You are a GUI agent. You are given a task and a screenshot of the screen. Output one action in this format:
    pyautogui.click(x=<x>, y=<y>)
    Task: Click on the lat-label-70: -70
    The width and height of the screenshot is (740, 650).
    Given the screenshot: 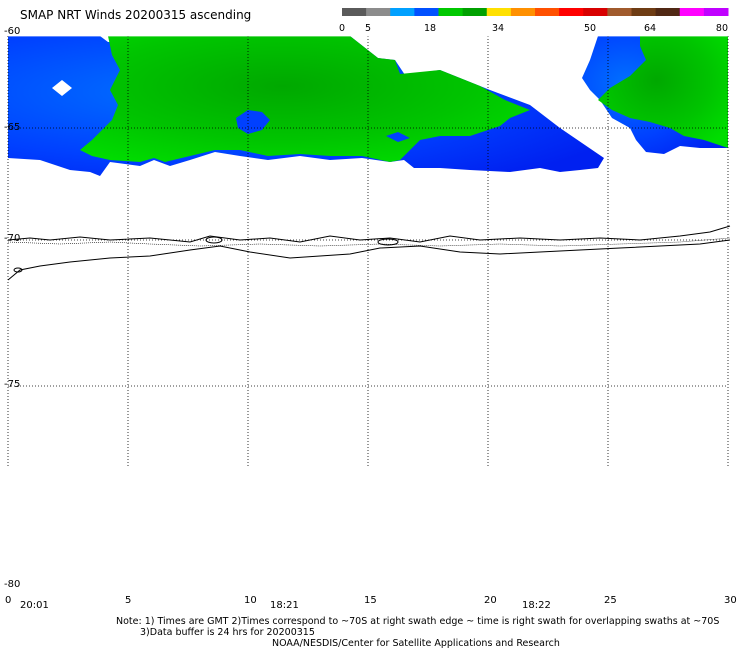 What is the action you would take?
    pyautogui.click(x=12, y=238)
    